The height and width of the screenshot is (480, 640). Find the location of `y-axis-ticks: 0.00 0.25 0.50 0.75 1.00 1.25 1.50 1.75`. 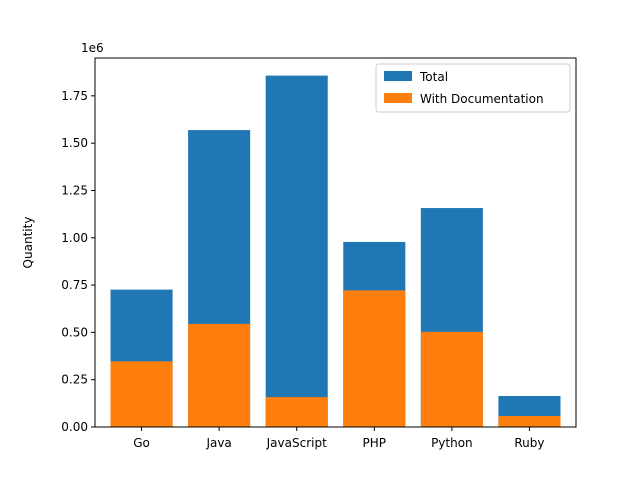

y-axis-ticks: 0.00 0.25 0.50 0.75 1.00 1.25 1.50 1.75 is located at coordinates (78, 261).